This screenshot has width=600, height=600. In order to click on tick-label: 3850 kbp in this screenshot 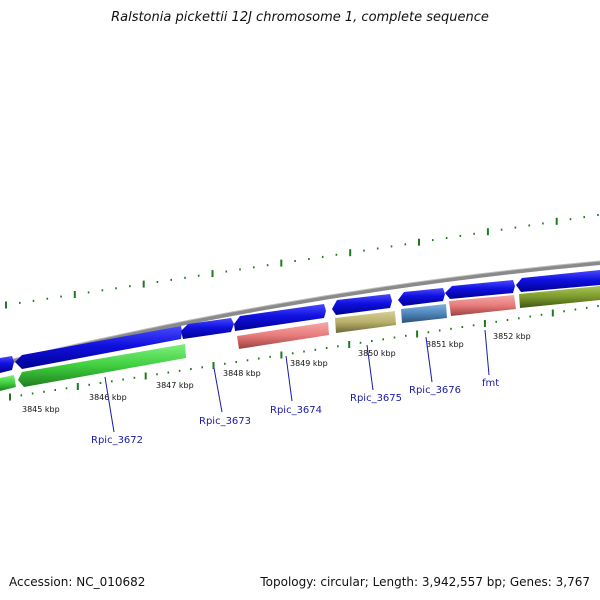, I will do `click(377, 353)`.